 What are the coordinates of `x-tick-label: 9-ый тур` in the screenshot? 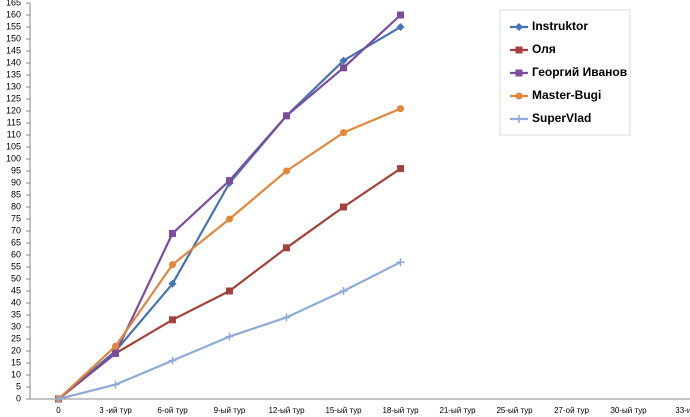 It's located at (230, 410).